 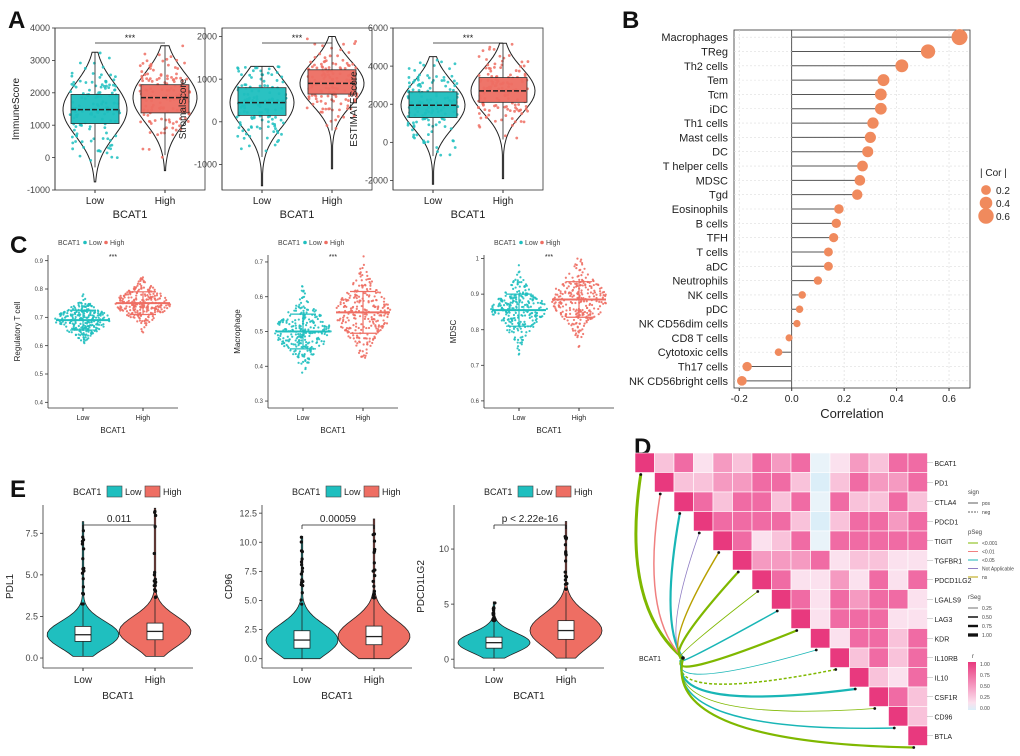 What do you see at coordinates (949, 399) in the screenshot?
I see `x-tick-label: 0.6` at bounding box center [949, 399].